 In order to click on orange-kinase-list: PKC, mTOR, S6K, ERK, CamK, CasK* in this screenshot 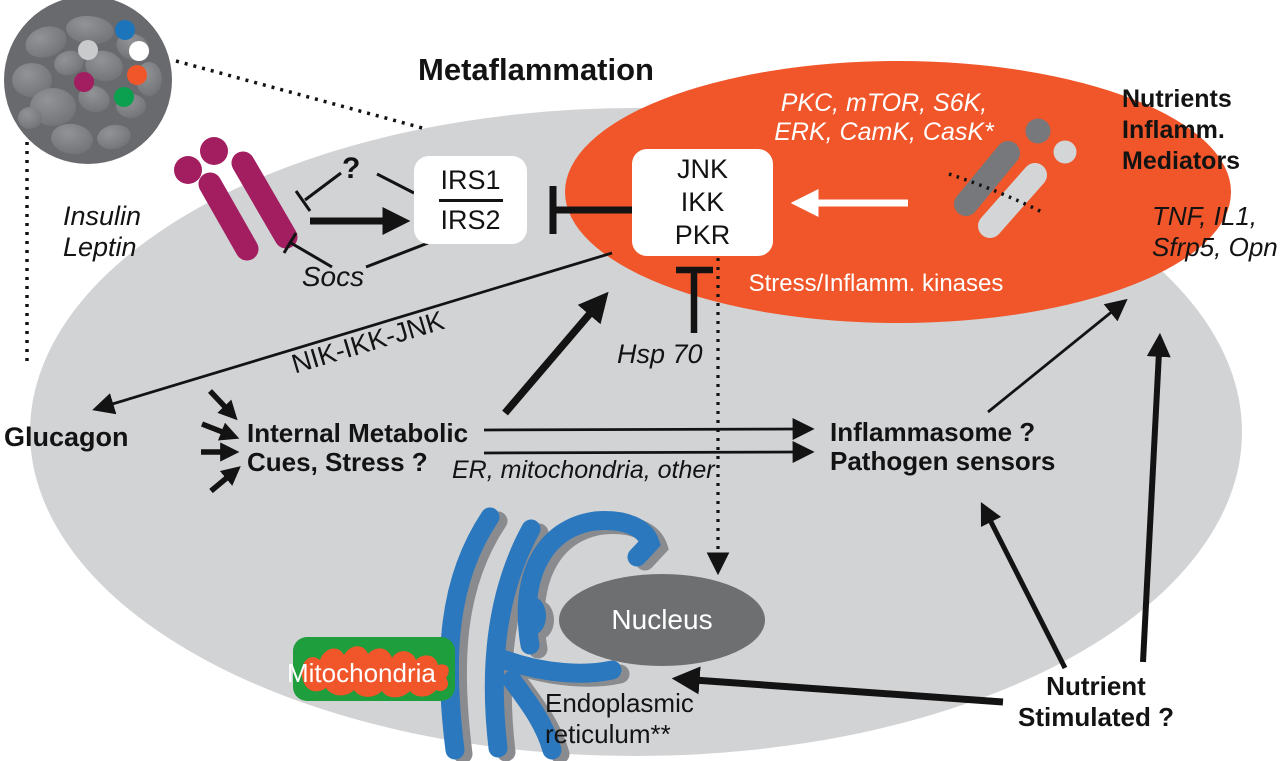, I will do `click(884, 117)`.